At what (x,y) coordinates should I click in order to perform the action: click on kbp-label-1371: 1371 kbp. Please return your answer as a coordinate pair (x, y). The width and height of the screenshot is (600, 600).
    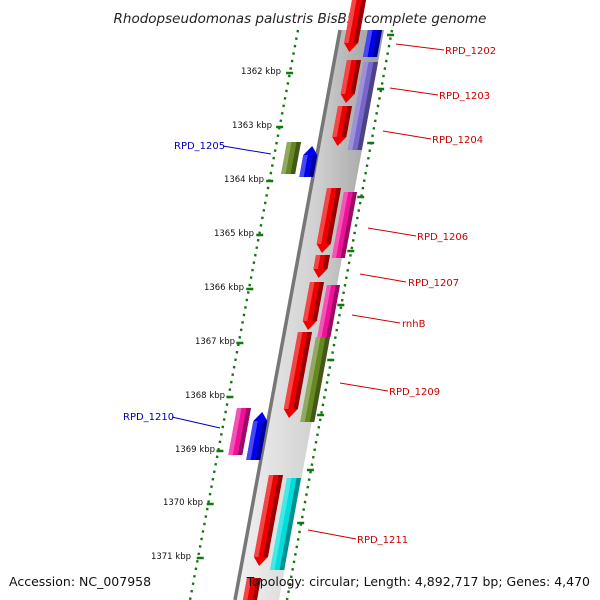
    Looking at the image, I should click on (171, 557).